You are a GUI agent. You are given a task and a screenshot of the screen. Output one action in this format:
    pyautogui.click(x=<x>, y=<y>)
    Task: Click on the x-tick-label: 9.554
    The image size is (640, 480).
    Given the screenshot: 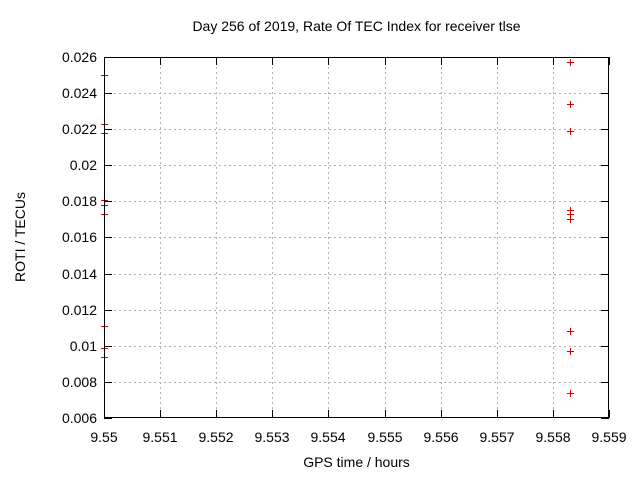 What is the action you would take?
    pyautogui.click(x=328, y=437)
    